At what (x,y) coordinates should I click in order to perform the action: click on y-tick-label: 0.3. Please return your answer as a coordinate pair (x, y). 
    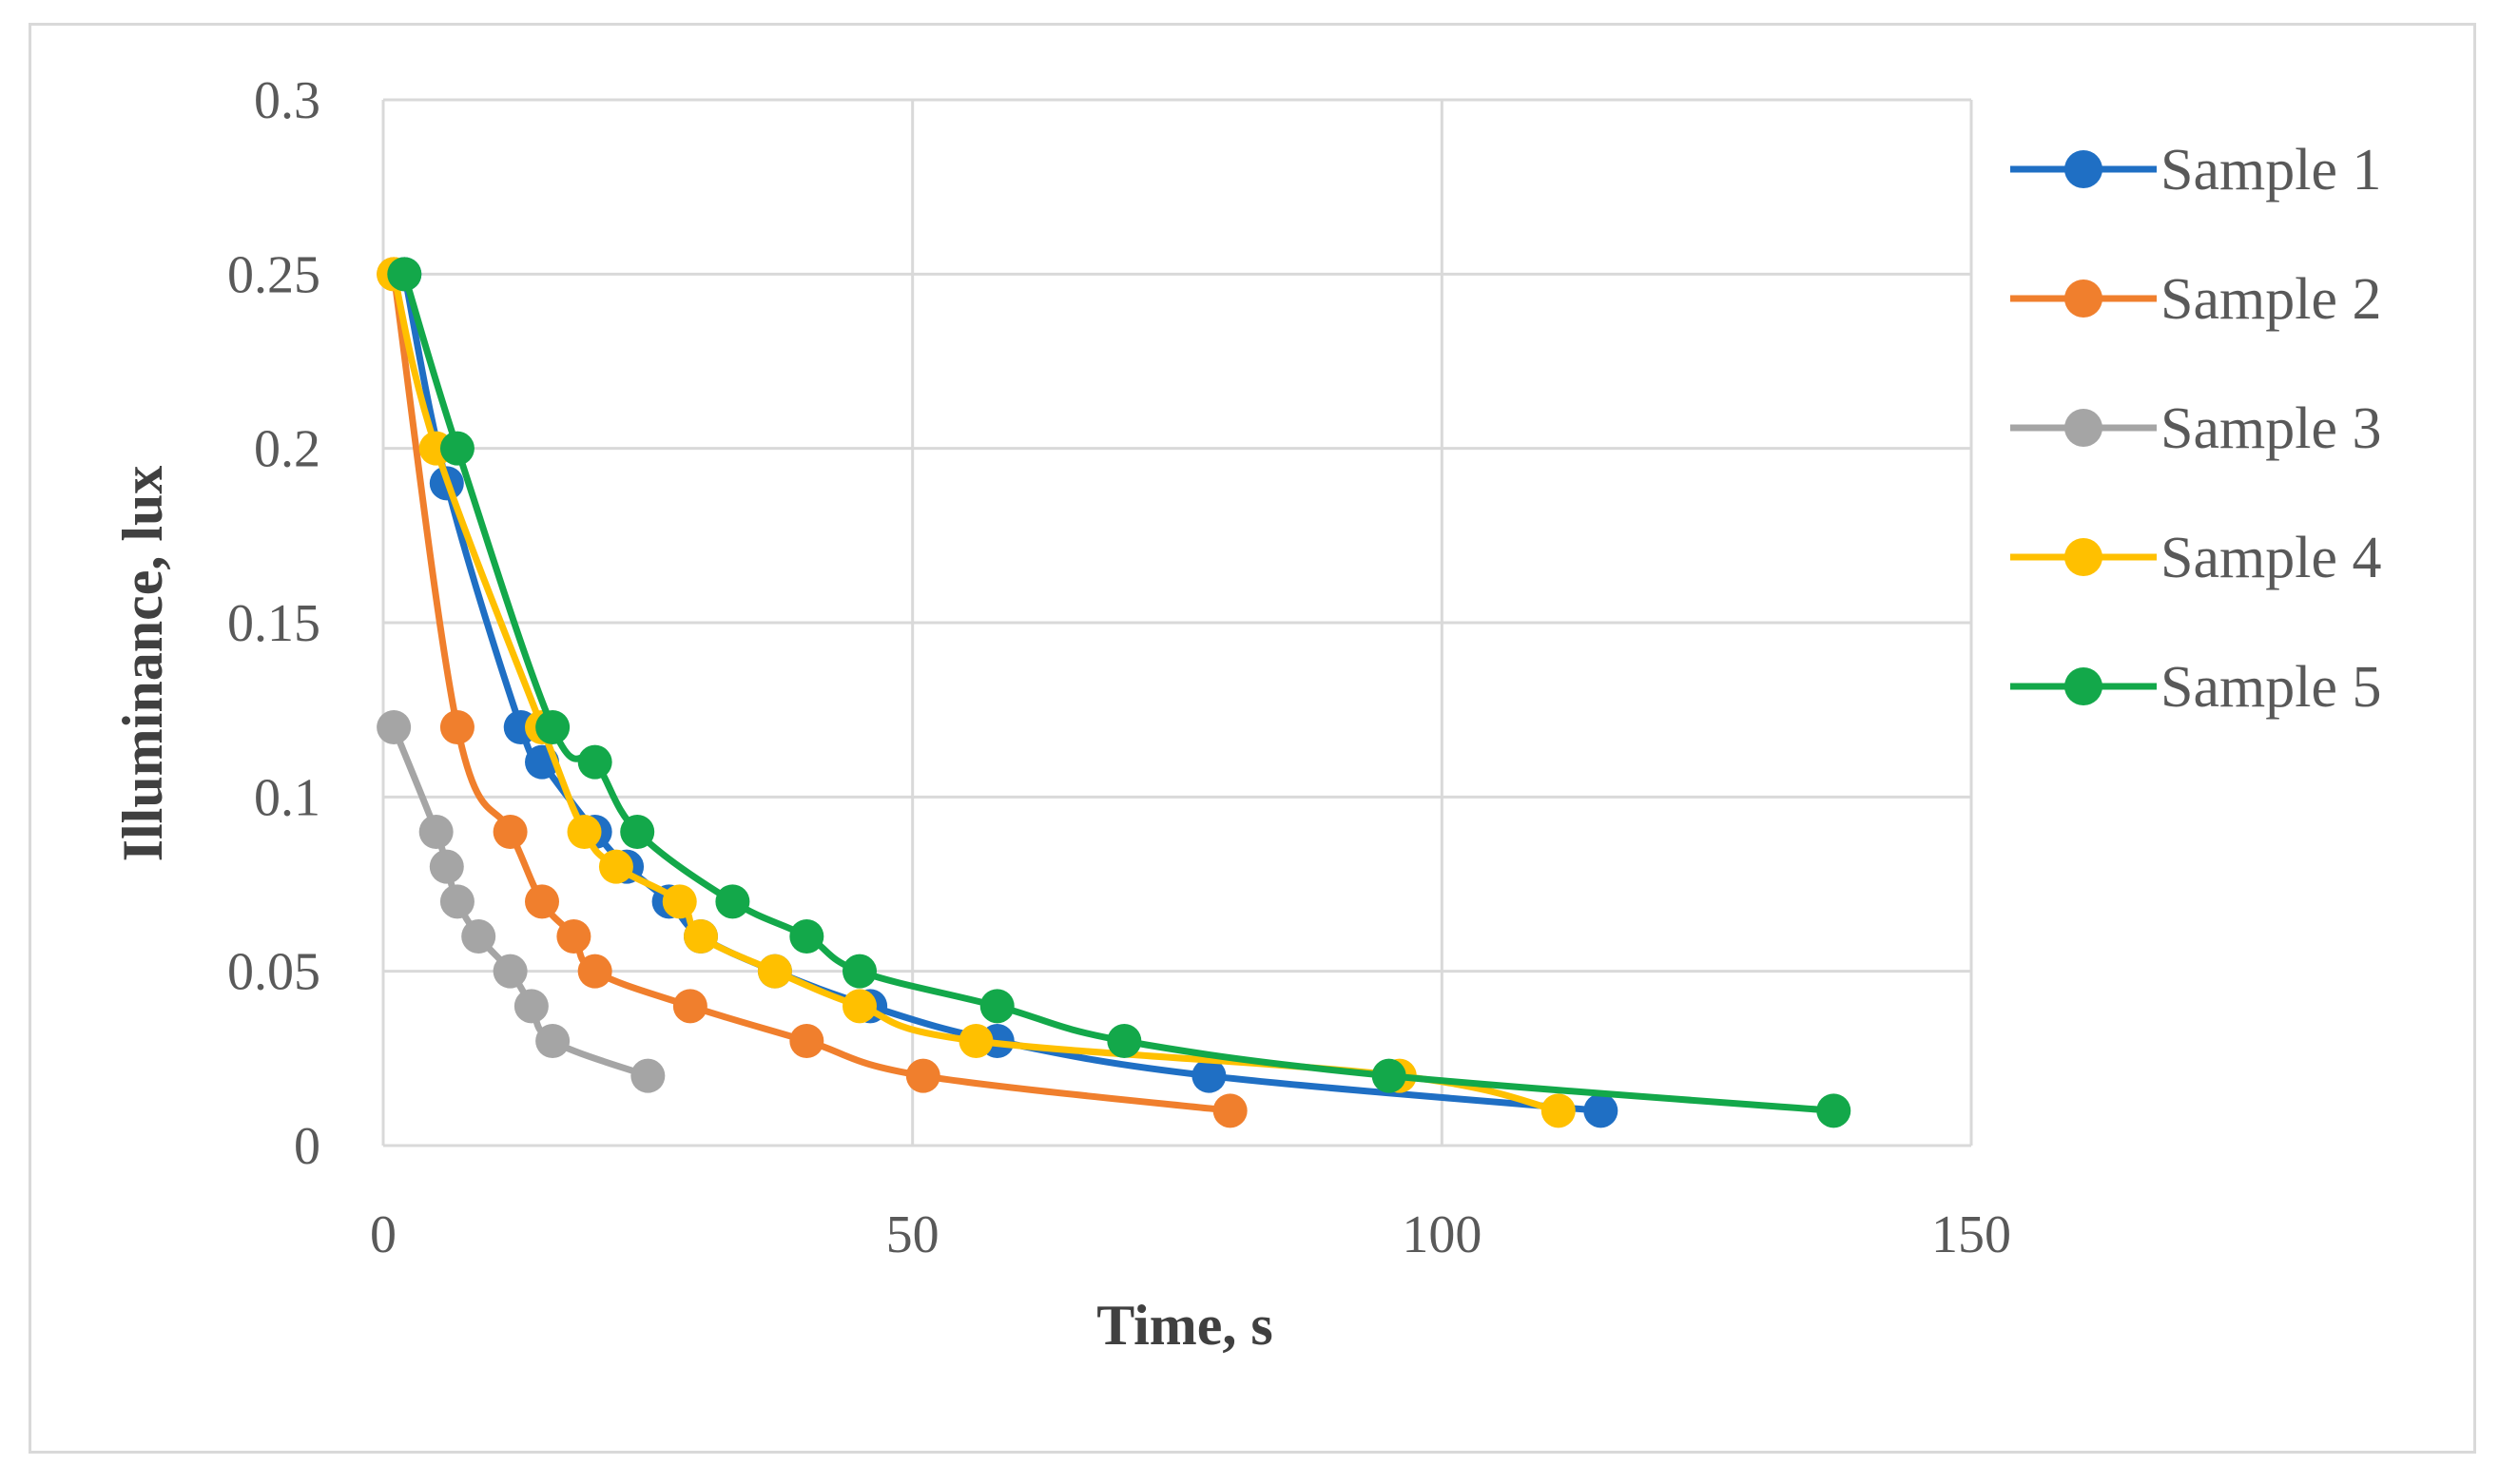
    Looking at the image, I should click on (287, 100).